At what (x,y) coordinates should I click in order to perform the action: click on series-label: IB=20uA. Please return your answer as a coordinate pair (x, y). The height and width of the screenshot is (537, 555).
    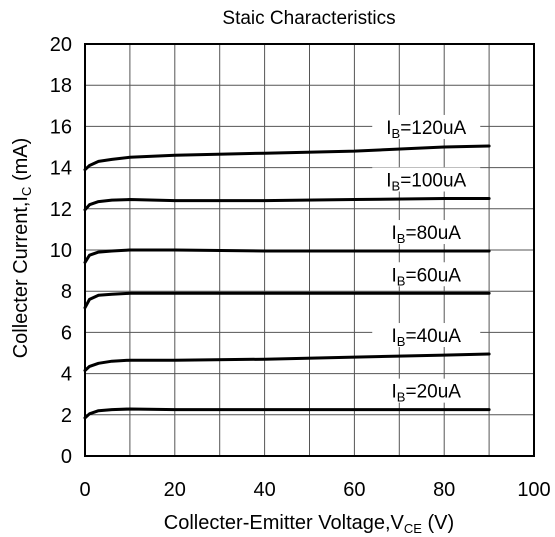
    Looking at the image, I should click on (427, 393).